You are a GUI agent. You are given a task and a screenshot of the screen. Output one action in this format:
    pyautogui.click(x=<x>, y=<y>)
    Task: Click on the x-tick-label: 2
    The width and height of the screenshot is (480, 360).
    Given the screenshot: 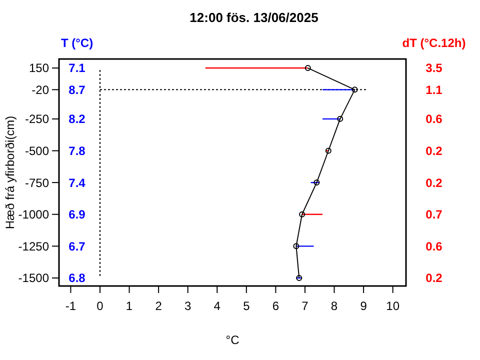 What is the action you would take?
    pyautogui.click(x=158, y=306)
    